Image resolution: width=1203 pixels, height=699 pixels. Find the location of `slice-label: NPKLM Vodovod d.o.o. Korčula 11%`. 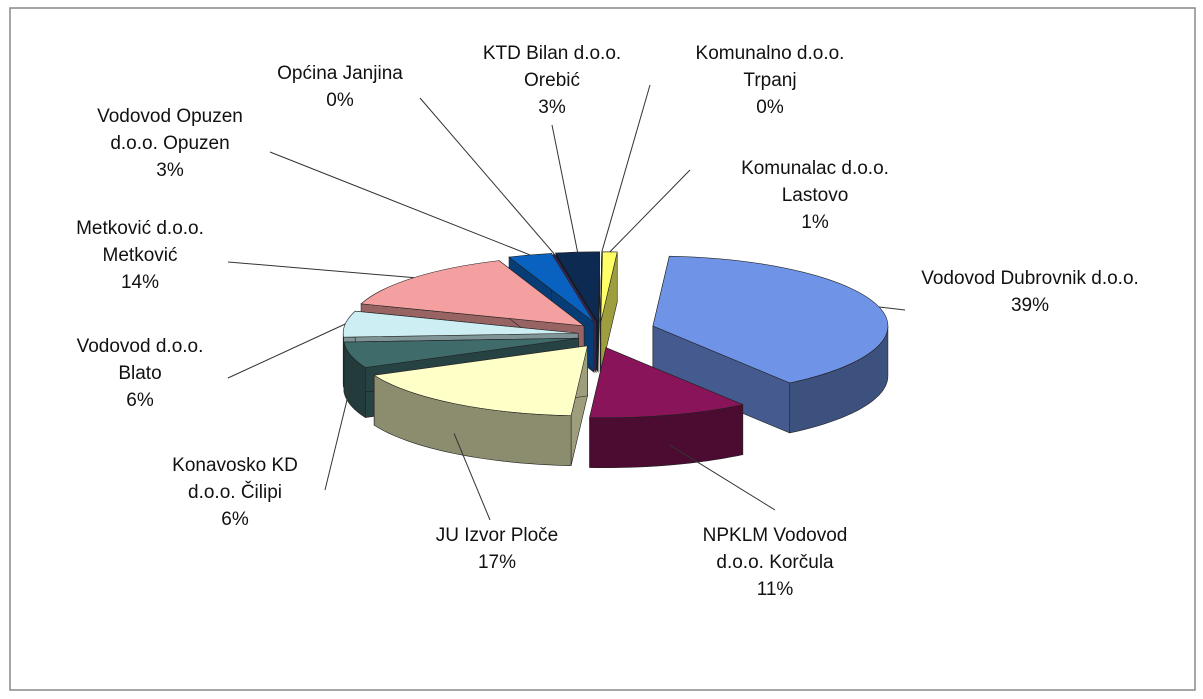

slice-label: NPKLM Vodovod d.o.o. Korčula 11% is located at coordinates (775, 562).